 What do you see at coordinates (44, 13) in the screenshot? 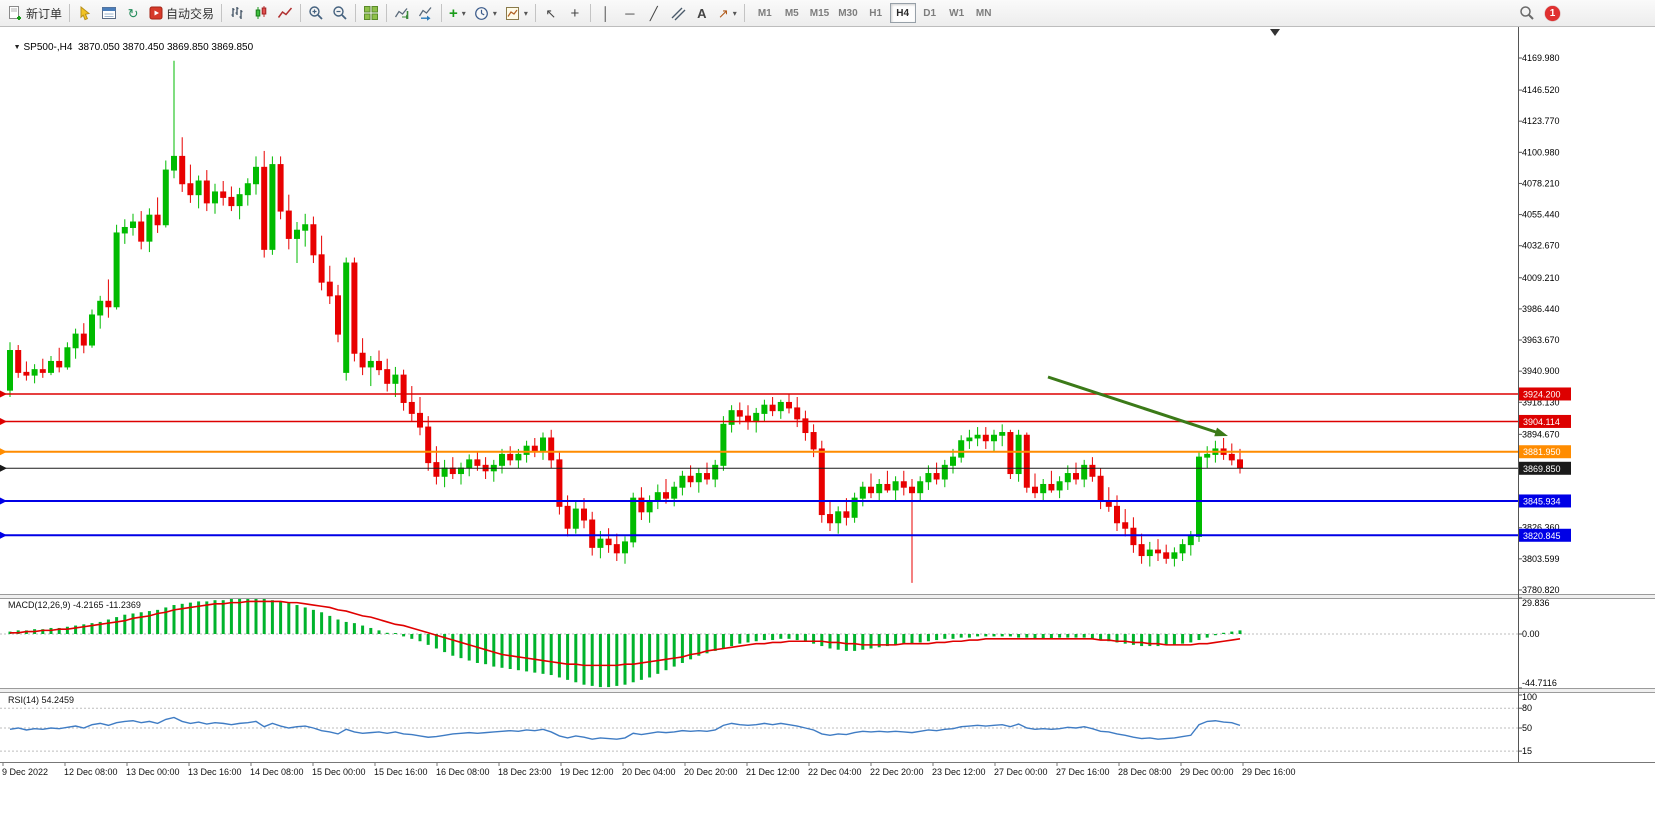
I see `new-order-label: 新订单` at bounding box center [44, 13].